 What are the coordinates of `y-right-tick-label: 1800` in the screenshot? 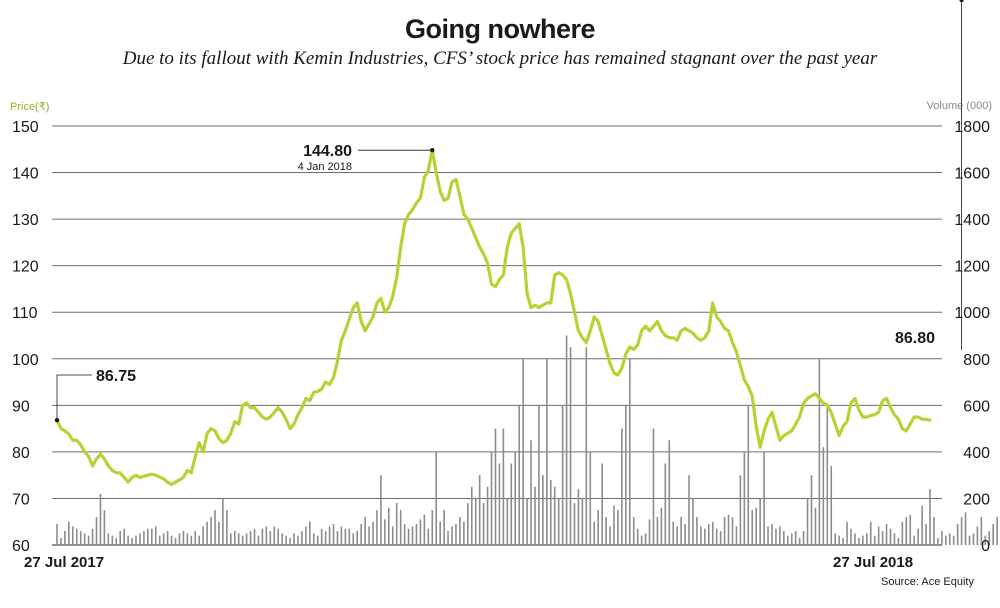 It's located at (972, 127).